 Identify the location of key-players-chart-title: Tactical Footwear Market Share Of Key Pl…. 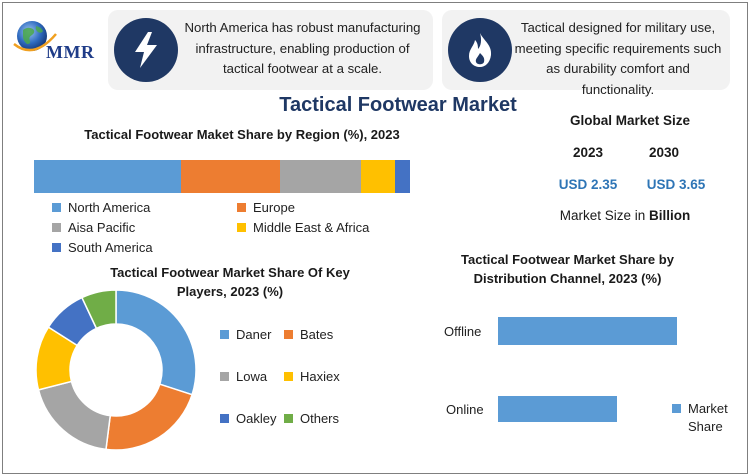
(230, 282).